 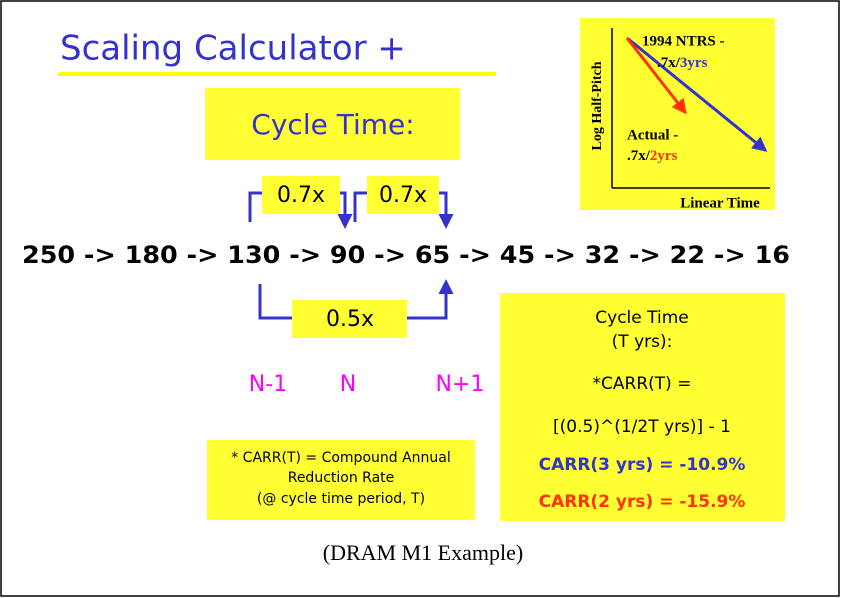 What do you see at coordinates (268, 384) in the screenshot?
I see `node: N-1` at bounding box center [268, 384].